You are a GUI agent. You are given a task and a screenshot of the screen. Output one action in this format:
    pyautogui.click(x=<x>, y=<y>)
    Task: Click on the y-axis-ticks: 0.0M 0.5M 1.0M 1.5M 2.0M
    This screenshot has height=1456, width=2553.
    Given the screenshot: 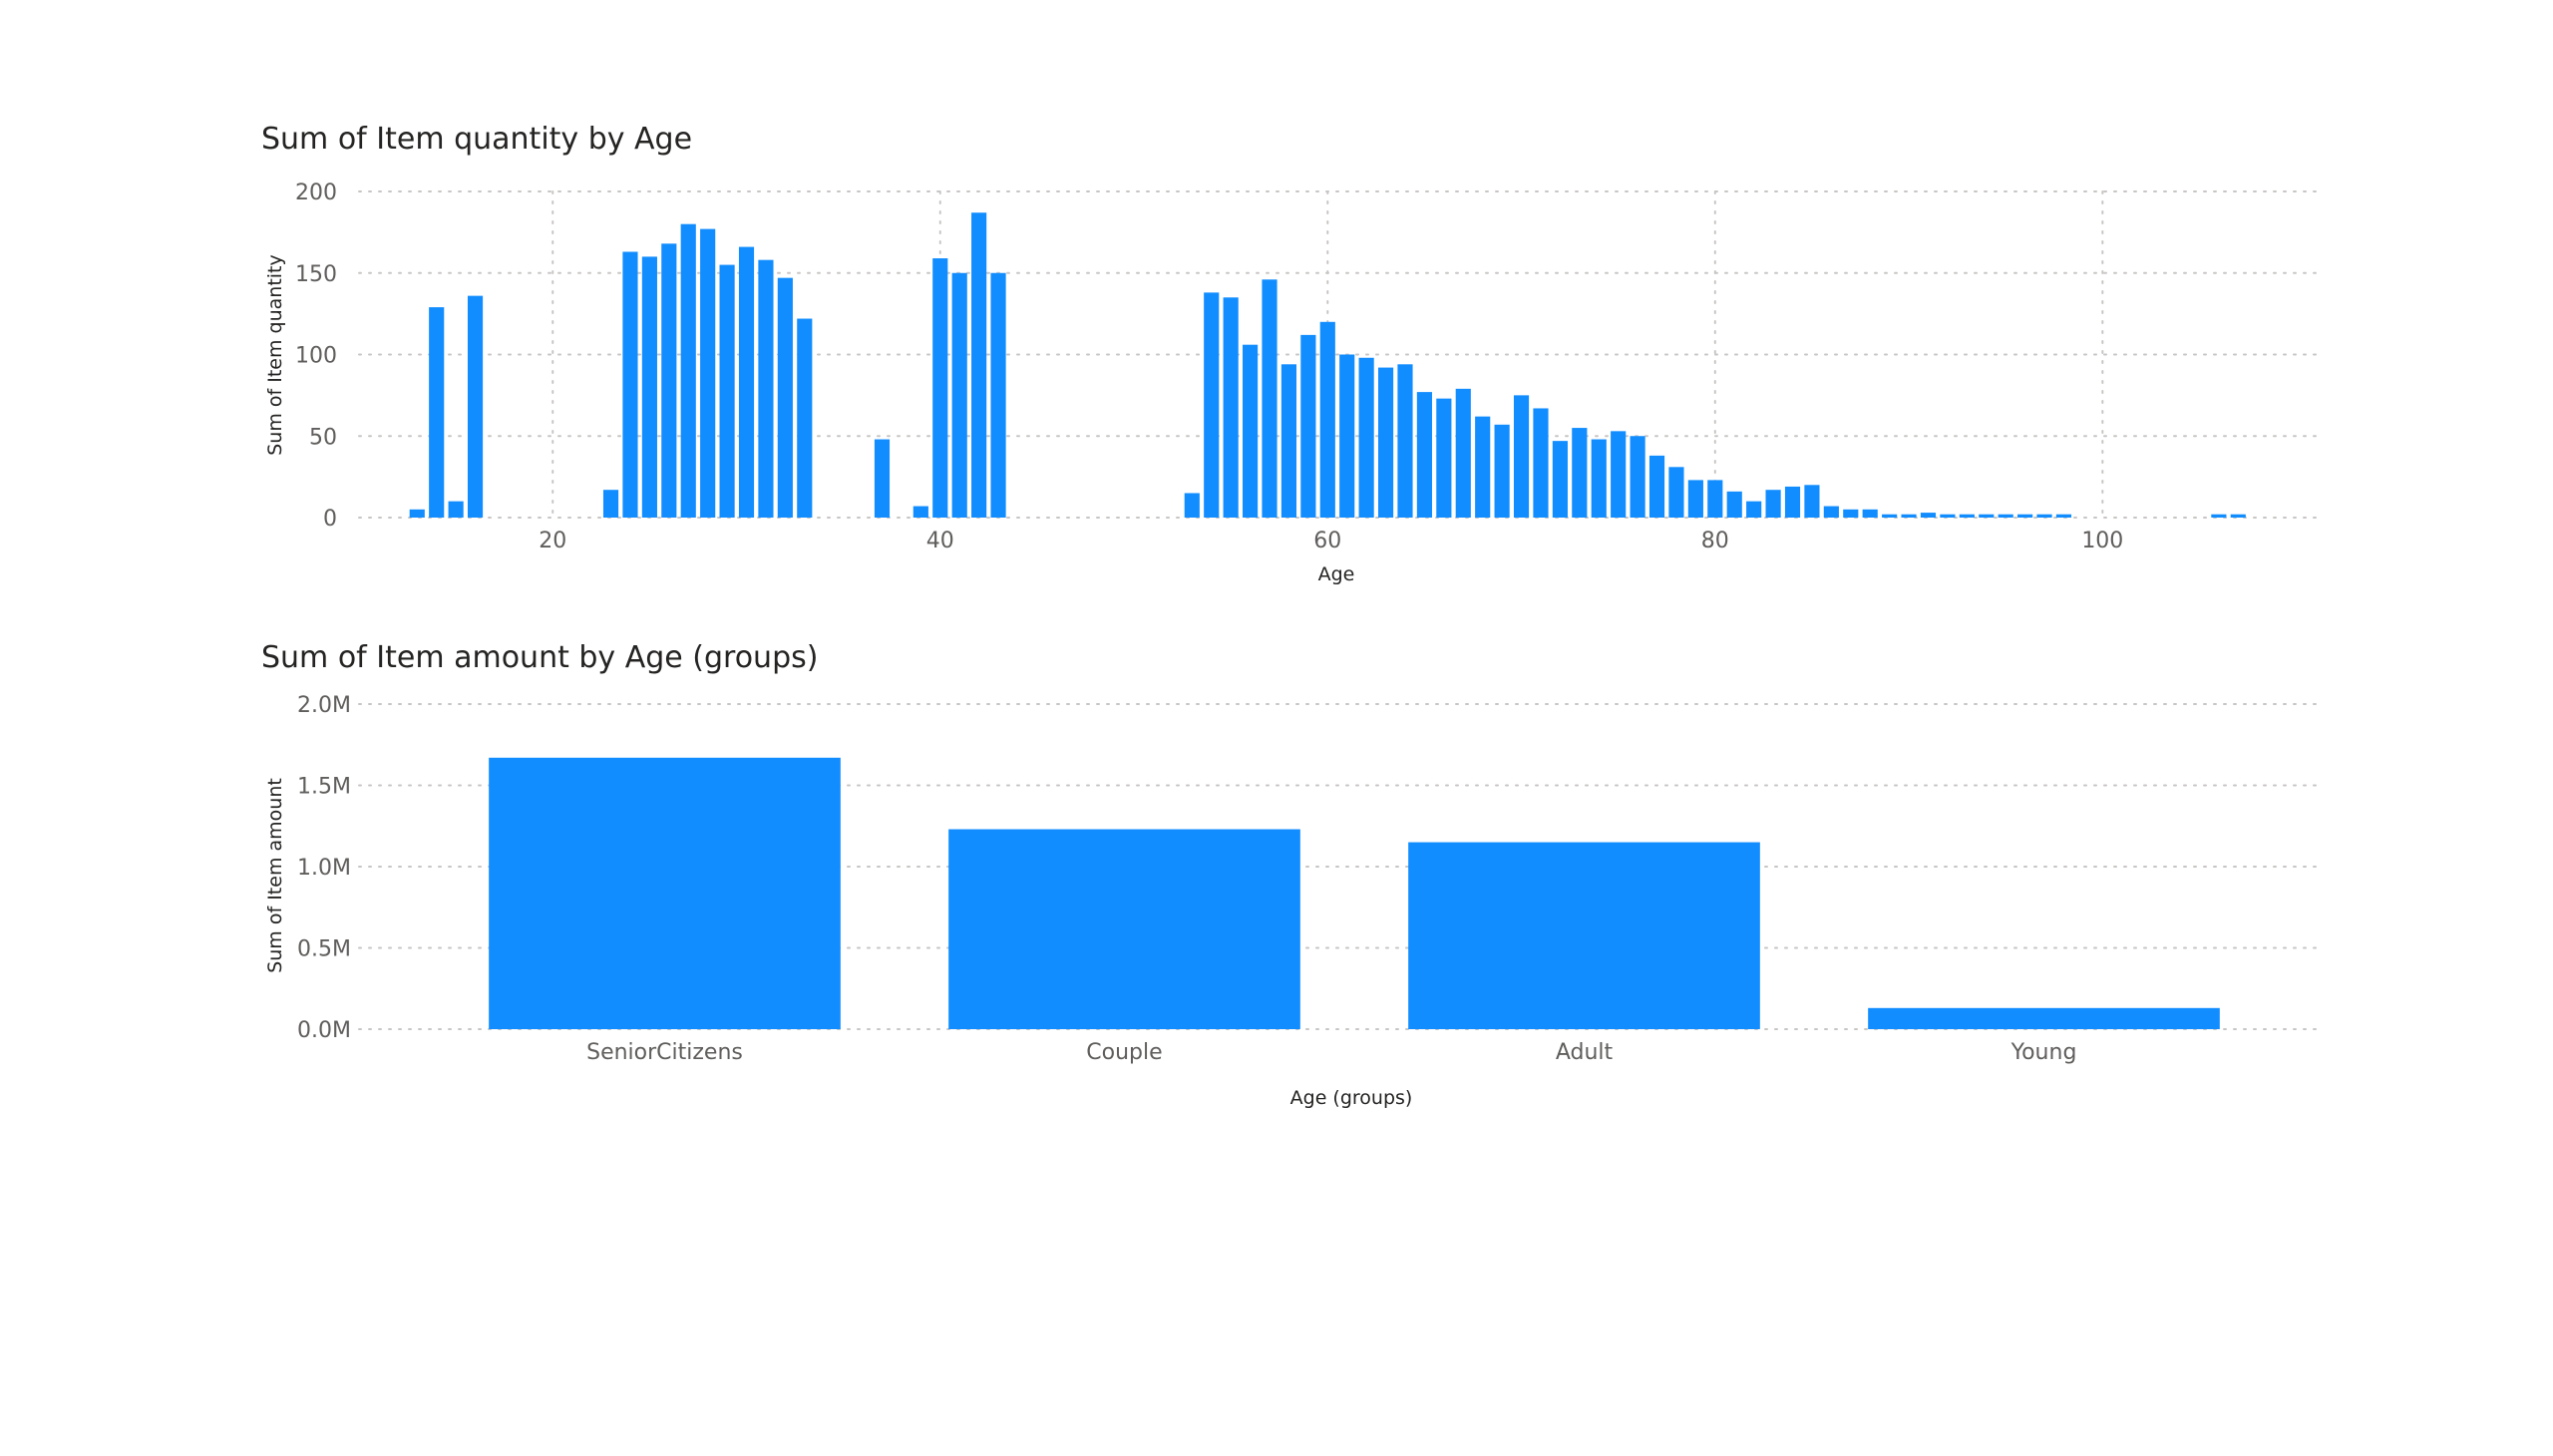 What is the action you would take?
    pyautogui.click(x=324, y=868)
    